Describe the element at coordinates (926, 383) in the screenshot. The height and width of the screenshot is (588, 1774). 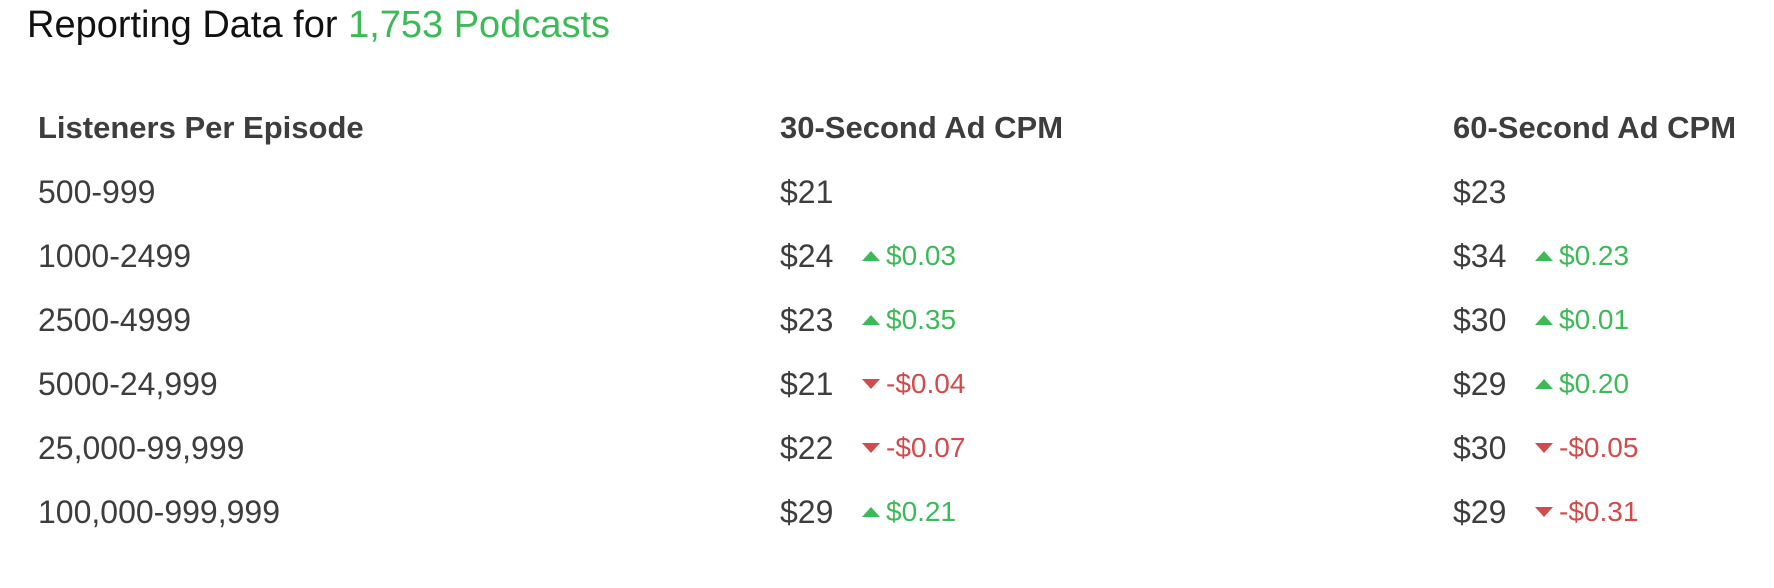
I see `cpm-30-change-value: -$0.04` at that location.